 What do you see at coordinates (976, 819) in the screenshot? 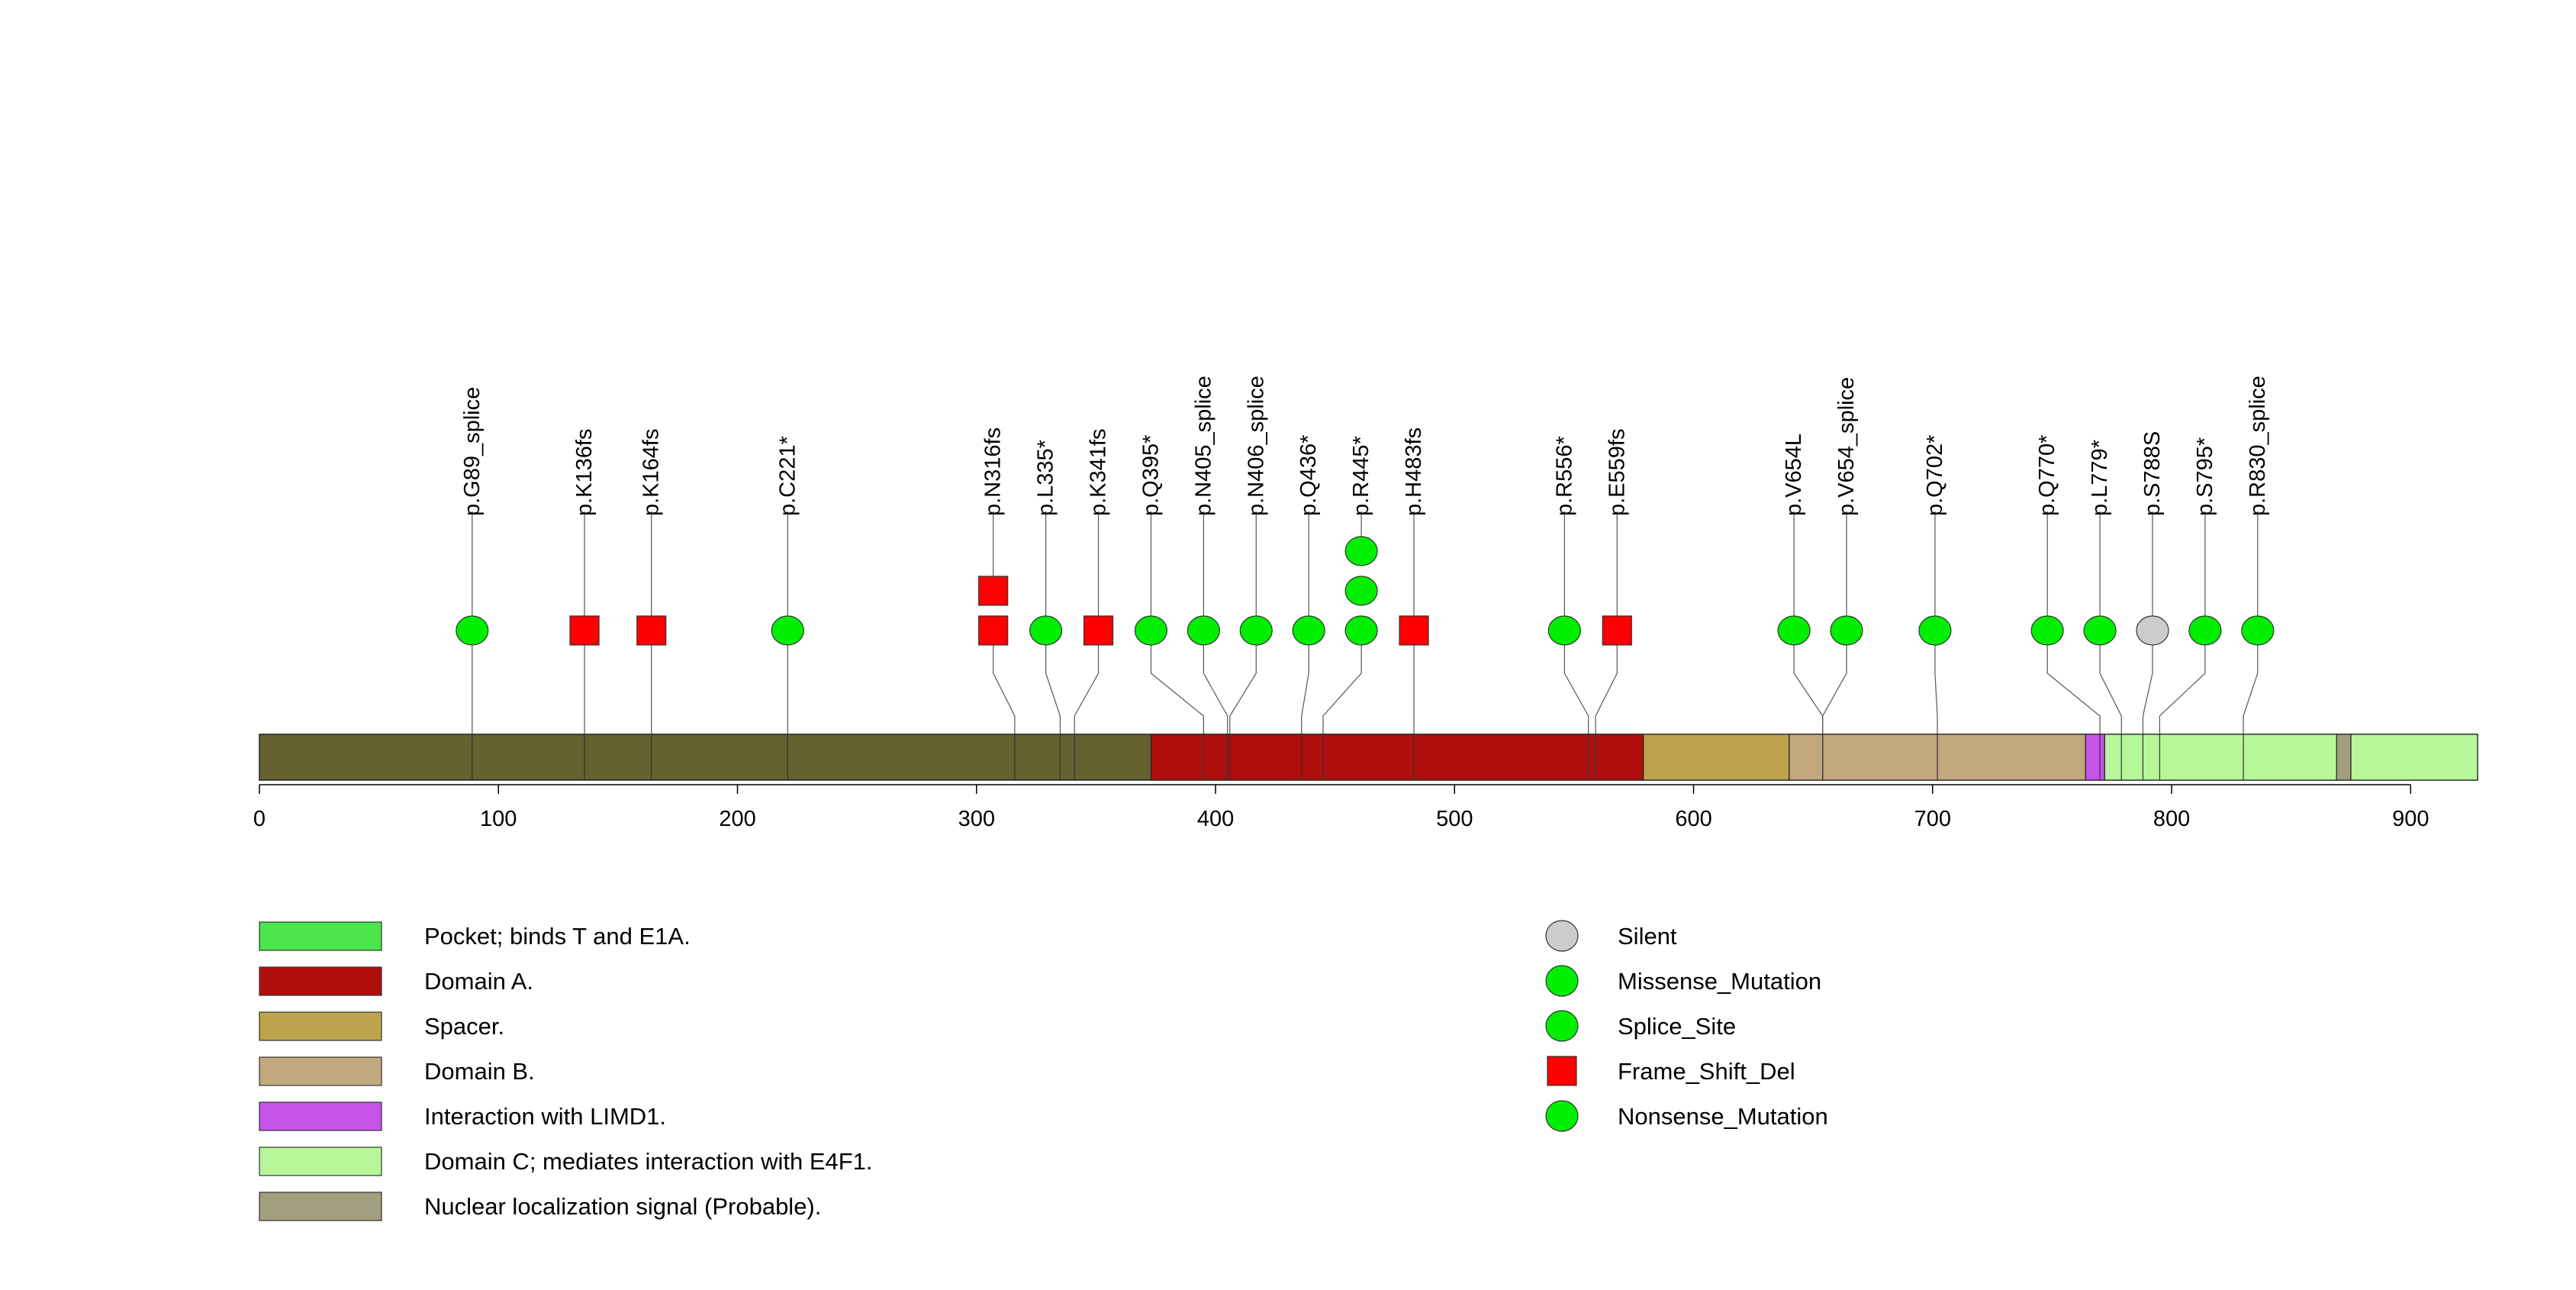
I see `x-tick-label-3: 300` at bounding box center [976, 819].